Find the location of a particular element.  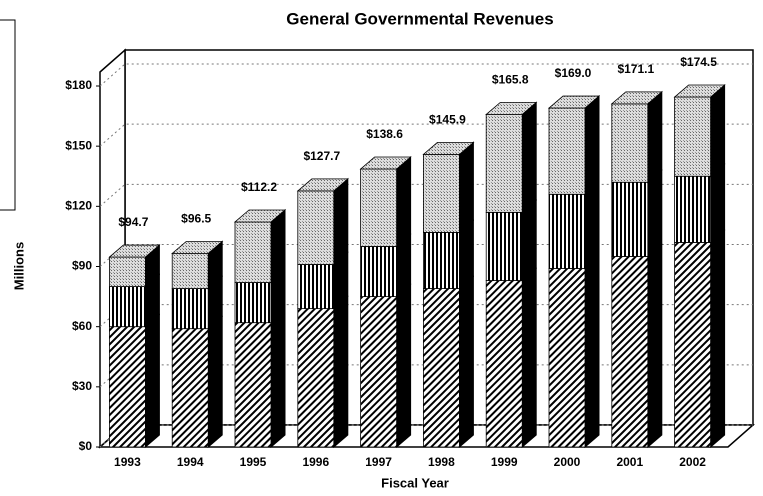

x-axis-label: Fiscal Year is located at coordinates (415, 482).